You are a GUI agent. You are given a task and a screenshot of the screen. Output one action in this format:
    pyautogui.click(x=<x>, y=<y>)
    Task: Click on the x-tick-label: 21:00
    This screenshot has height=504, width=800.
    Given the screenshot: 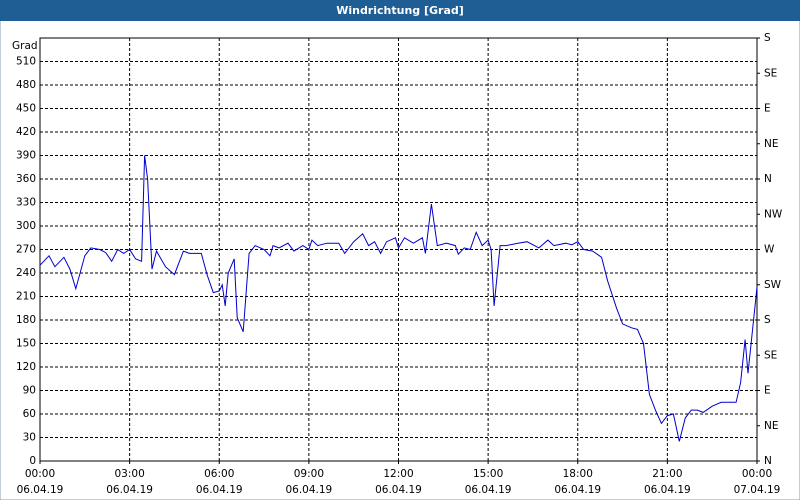 What is the action you would take?
    pyautogui.click(x=667, y=474)
    